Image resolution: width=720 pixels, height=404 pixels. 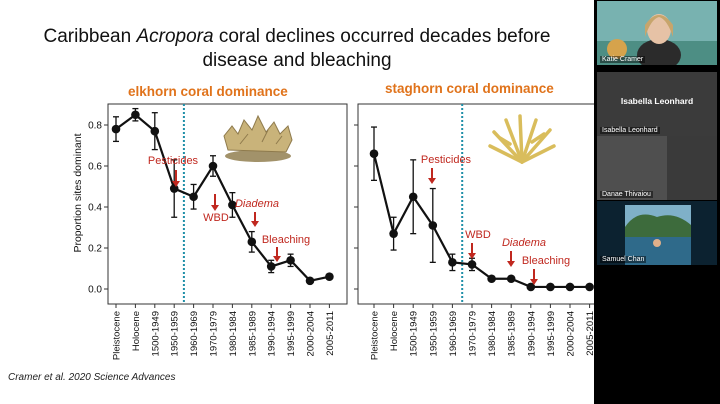 I want to click on participant-name: Samuel Chan, so click(x=623, y=259).